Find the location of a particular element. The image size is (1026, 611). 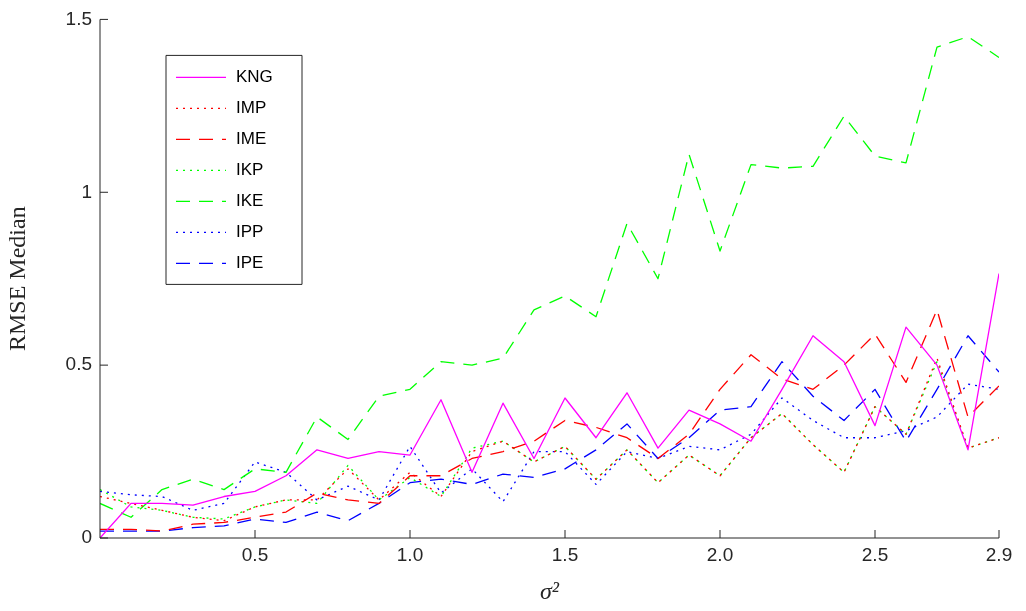

x-tick-label: 2.0 is located at coordinates (720, 554).